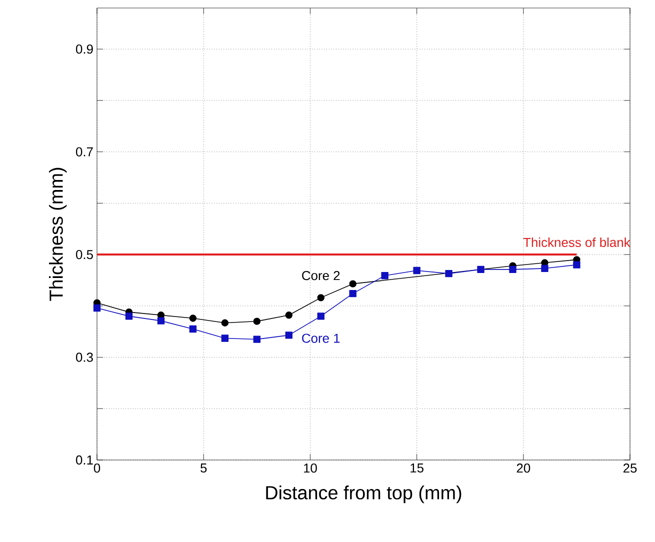 This screenshot has width=655, height=542. Describe the element at coordinates (523, 468) in the screenshot. I see `x-tick-label: 20` at that location.